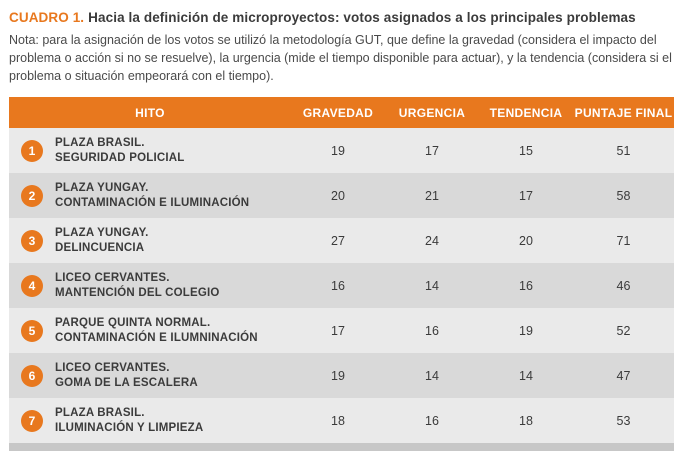  What do you see at coordinates (150, 241) in the screenshot?
I see `hito-cell: 3 PLAZA YUNGAY. DELINCUENCIA` at bounding box center [150, 241].